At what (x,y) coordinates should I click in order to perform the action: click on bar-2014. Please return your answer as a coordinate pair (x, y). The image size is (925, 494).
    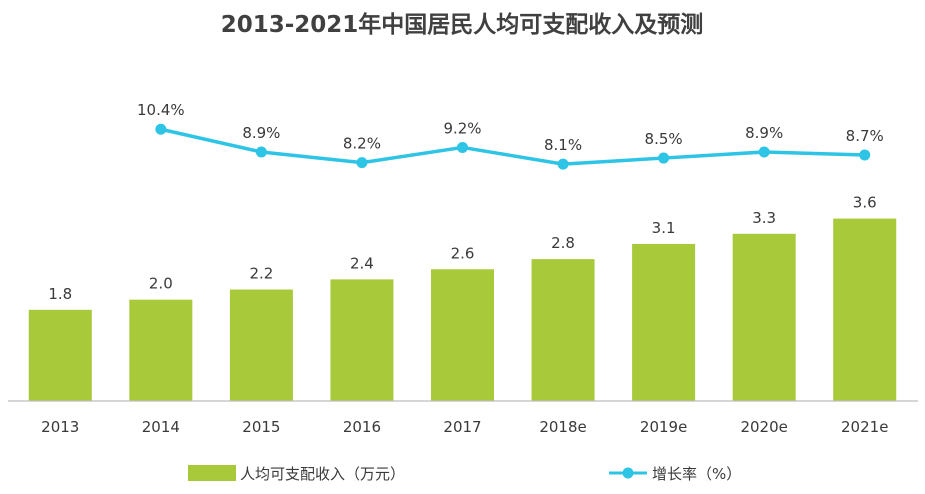
    Looking at the image, I should click on (161, 350).